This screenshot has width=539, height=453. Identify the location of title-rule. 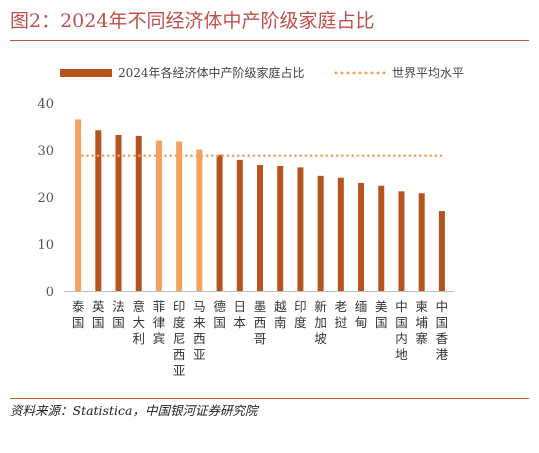
(269, 40).